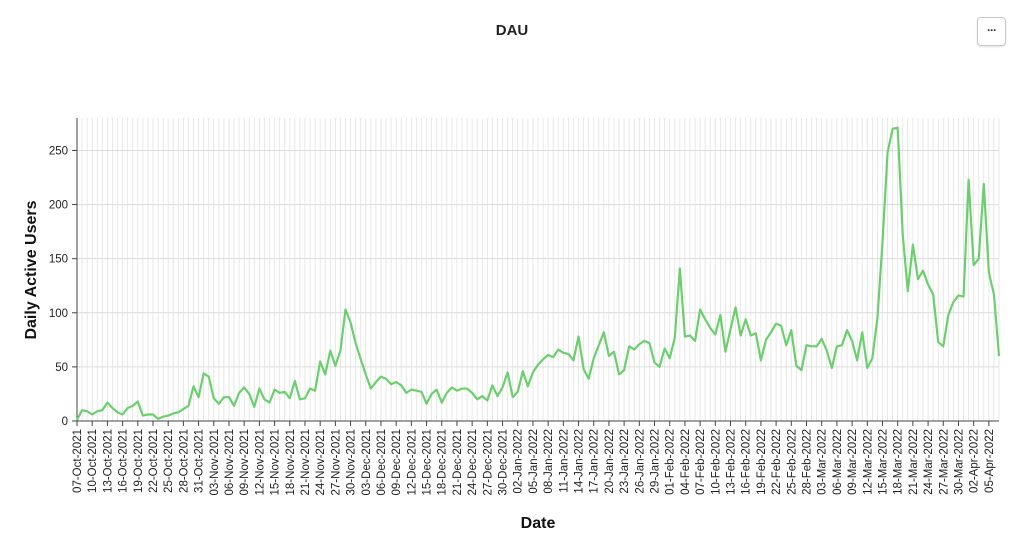  What do you see at coordinates (412, 462) in the screenshot?
I see `x-tick-label: 12-Dec-2021` at bounding box center [412, 462].